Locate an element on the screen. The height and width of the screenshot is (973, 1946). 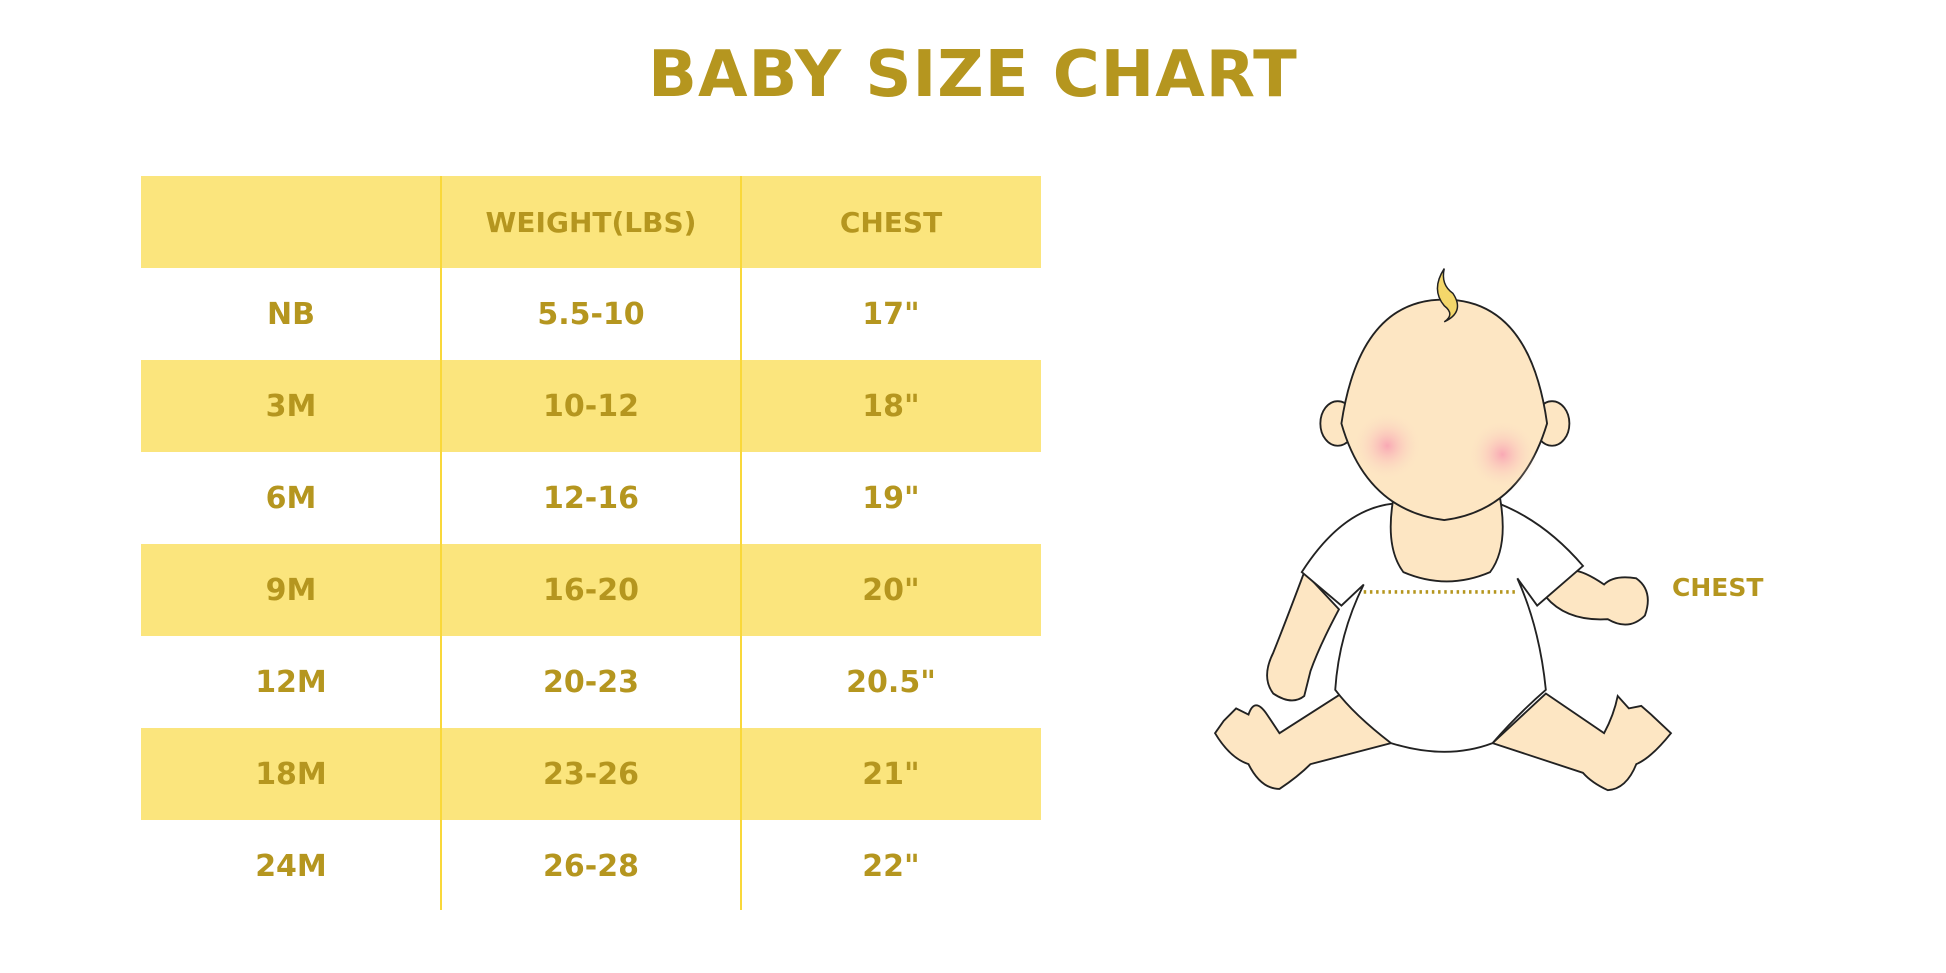
chest-cell: 22" is located at coordinates (891, 866).